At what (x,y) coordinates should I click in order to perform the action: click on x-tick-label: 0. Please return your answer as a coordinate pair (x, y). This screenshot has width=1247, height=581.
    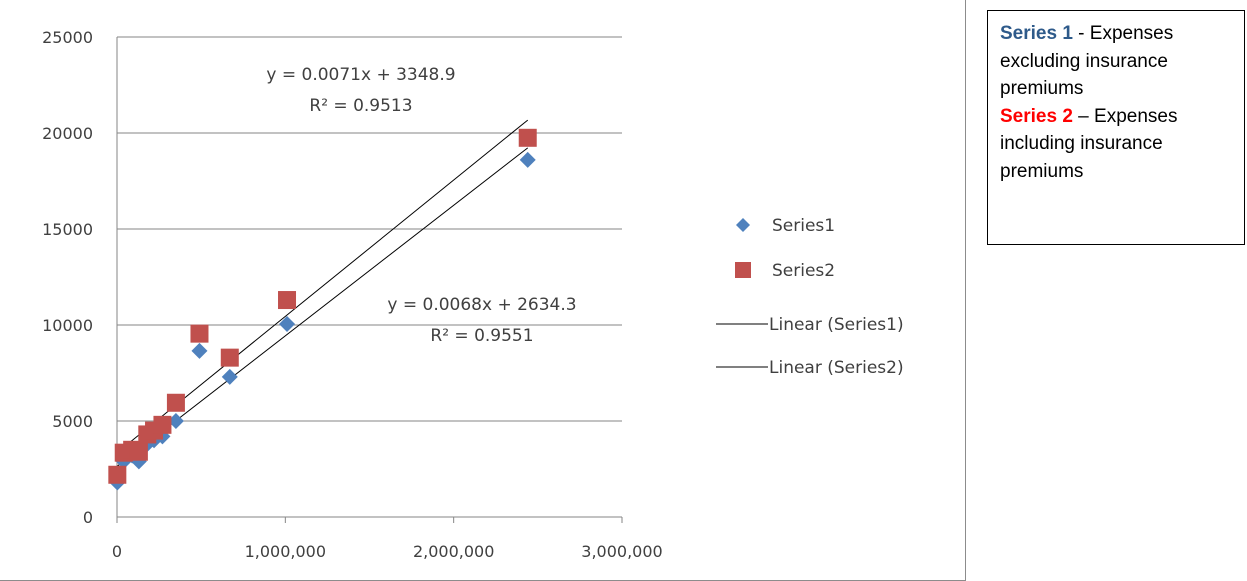
    Looking at the image, I should click on (117, 551).